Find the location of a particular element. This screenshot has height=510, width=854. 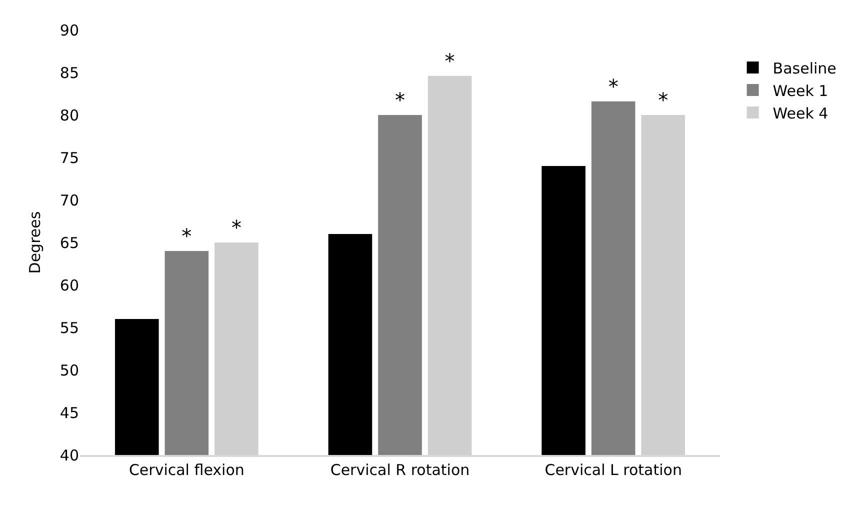

y-tick-label: 80 is located at coordinates (69, 115).